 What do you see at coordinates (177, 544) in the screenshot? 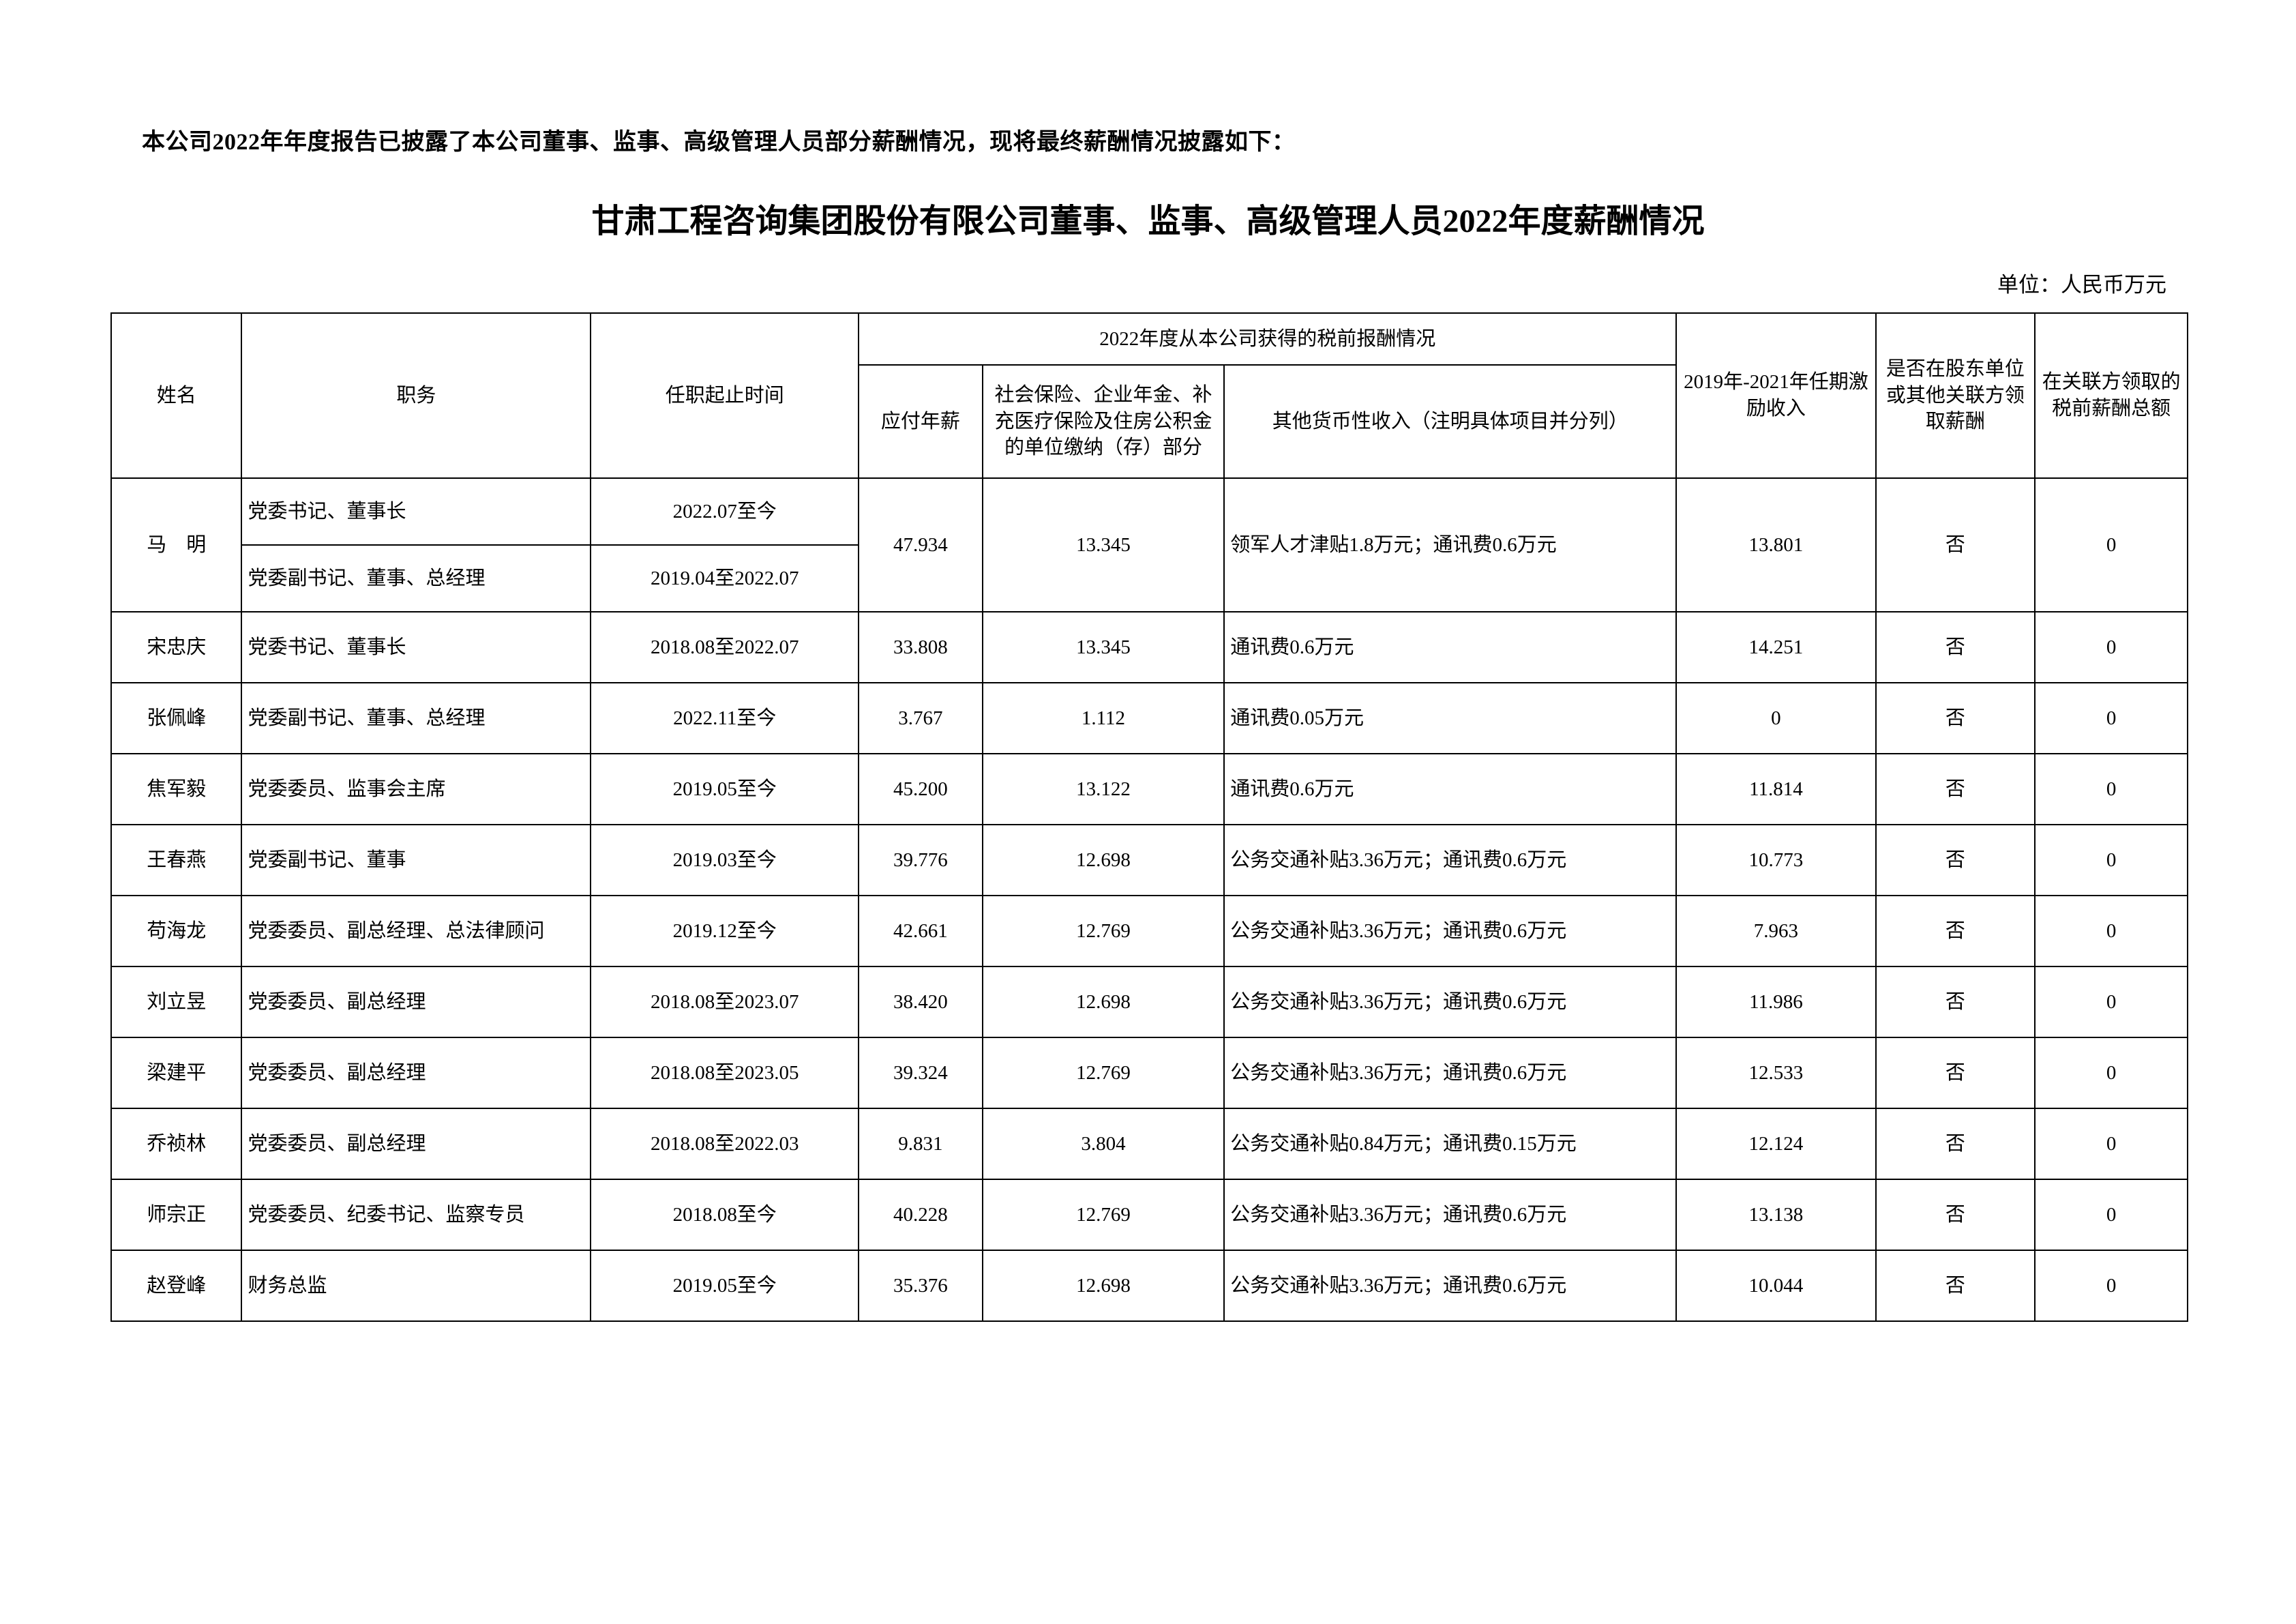
I see `cell-name: 马 明` at bounding box center [177, 544].